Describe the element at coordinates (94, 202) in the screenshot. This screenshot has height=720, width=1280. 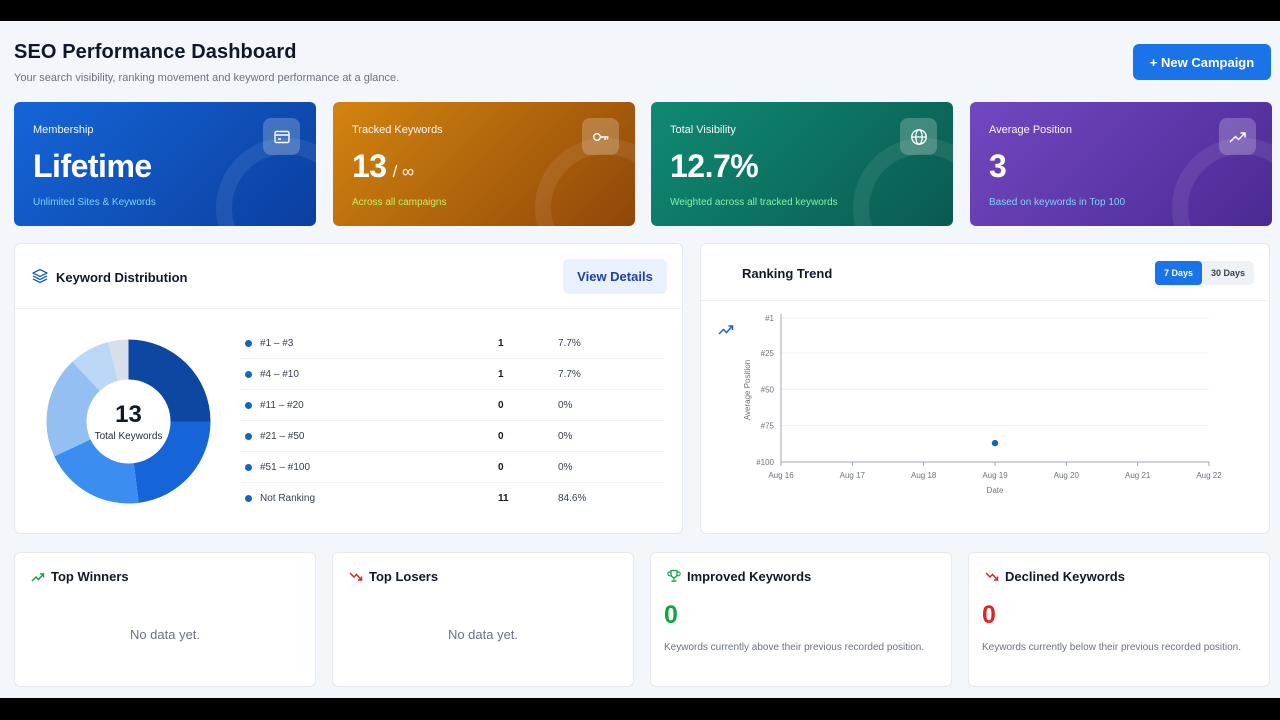
I see `stat-note: Unlimited Sites & Keywords` at that location.